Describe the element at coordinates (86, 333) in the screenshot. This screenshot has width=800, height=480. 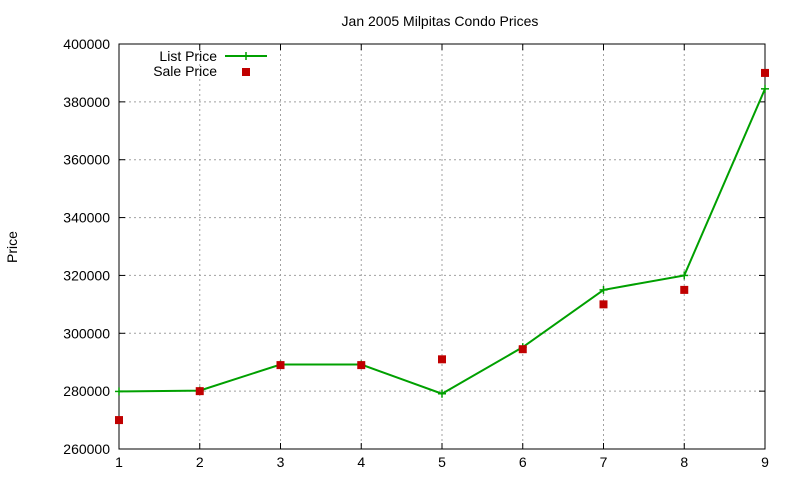
I see `y-tick-label: 300000` at that location.